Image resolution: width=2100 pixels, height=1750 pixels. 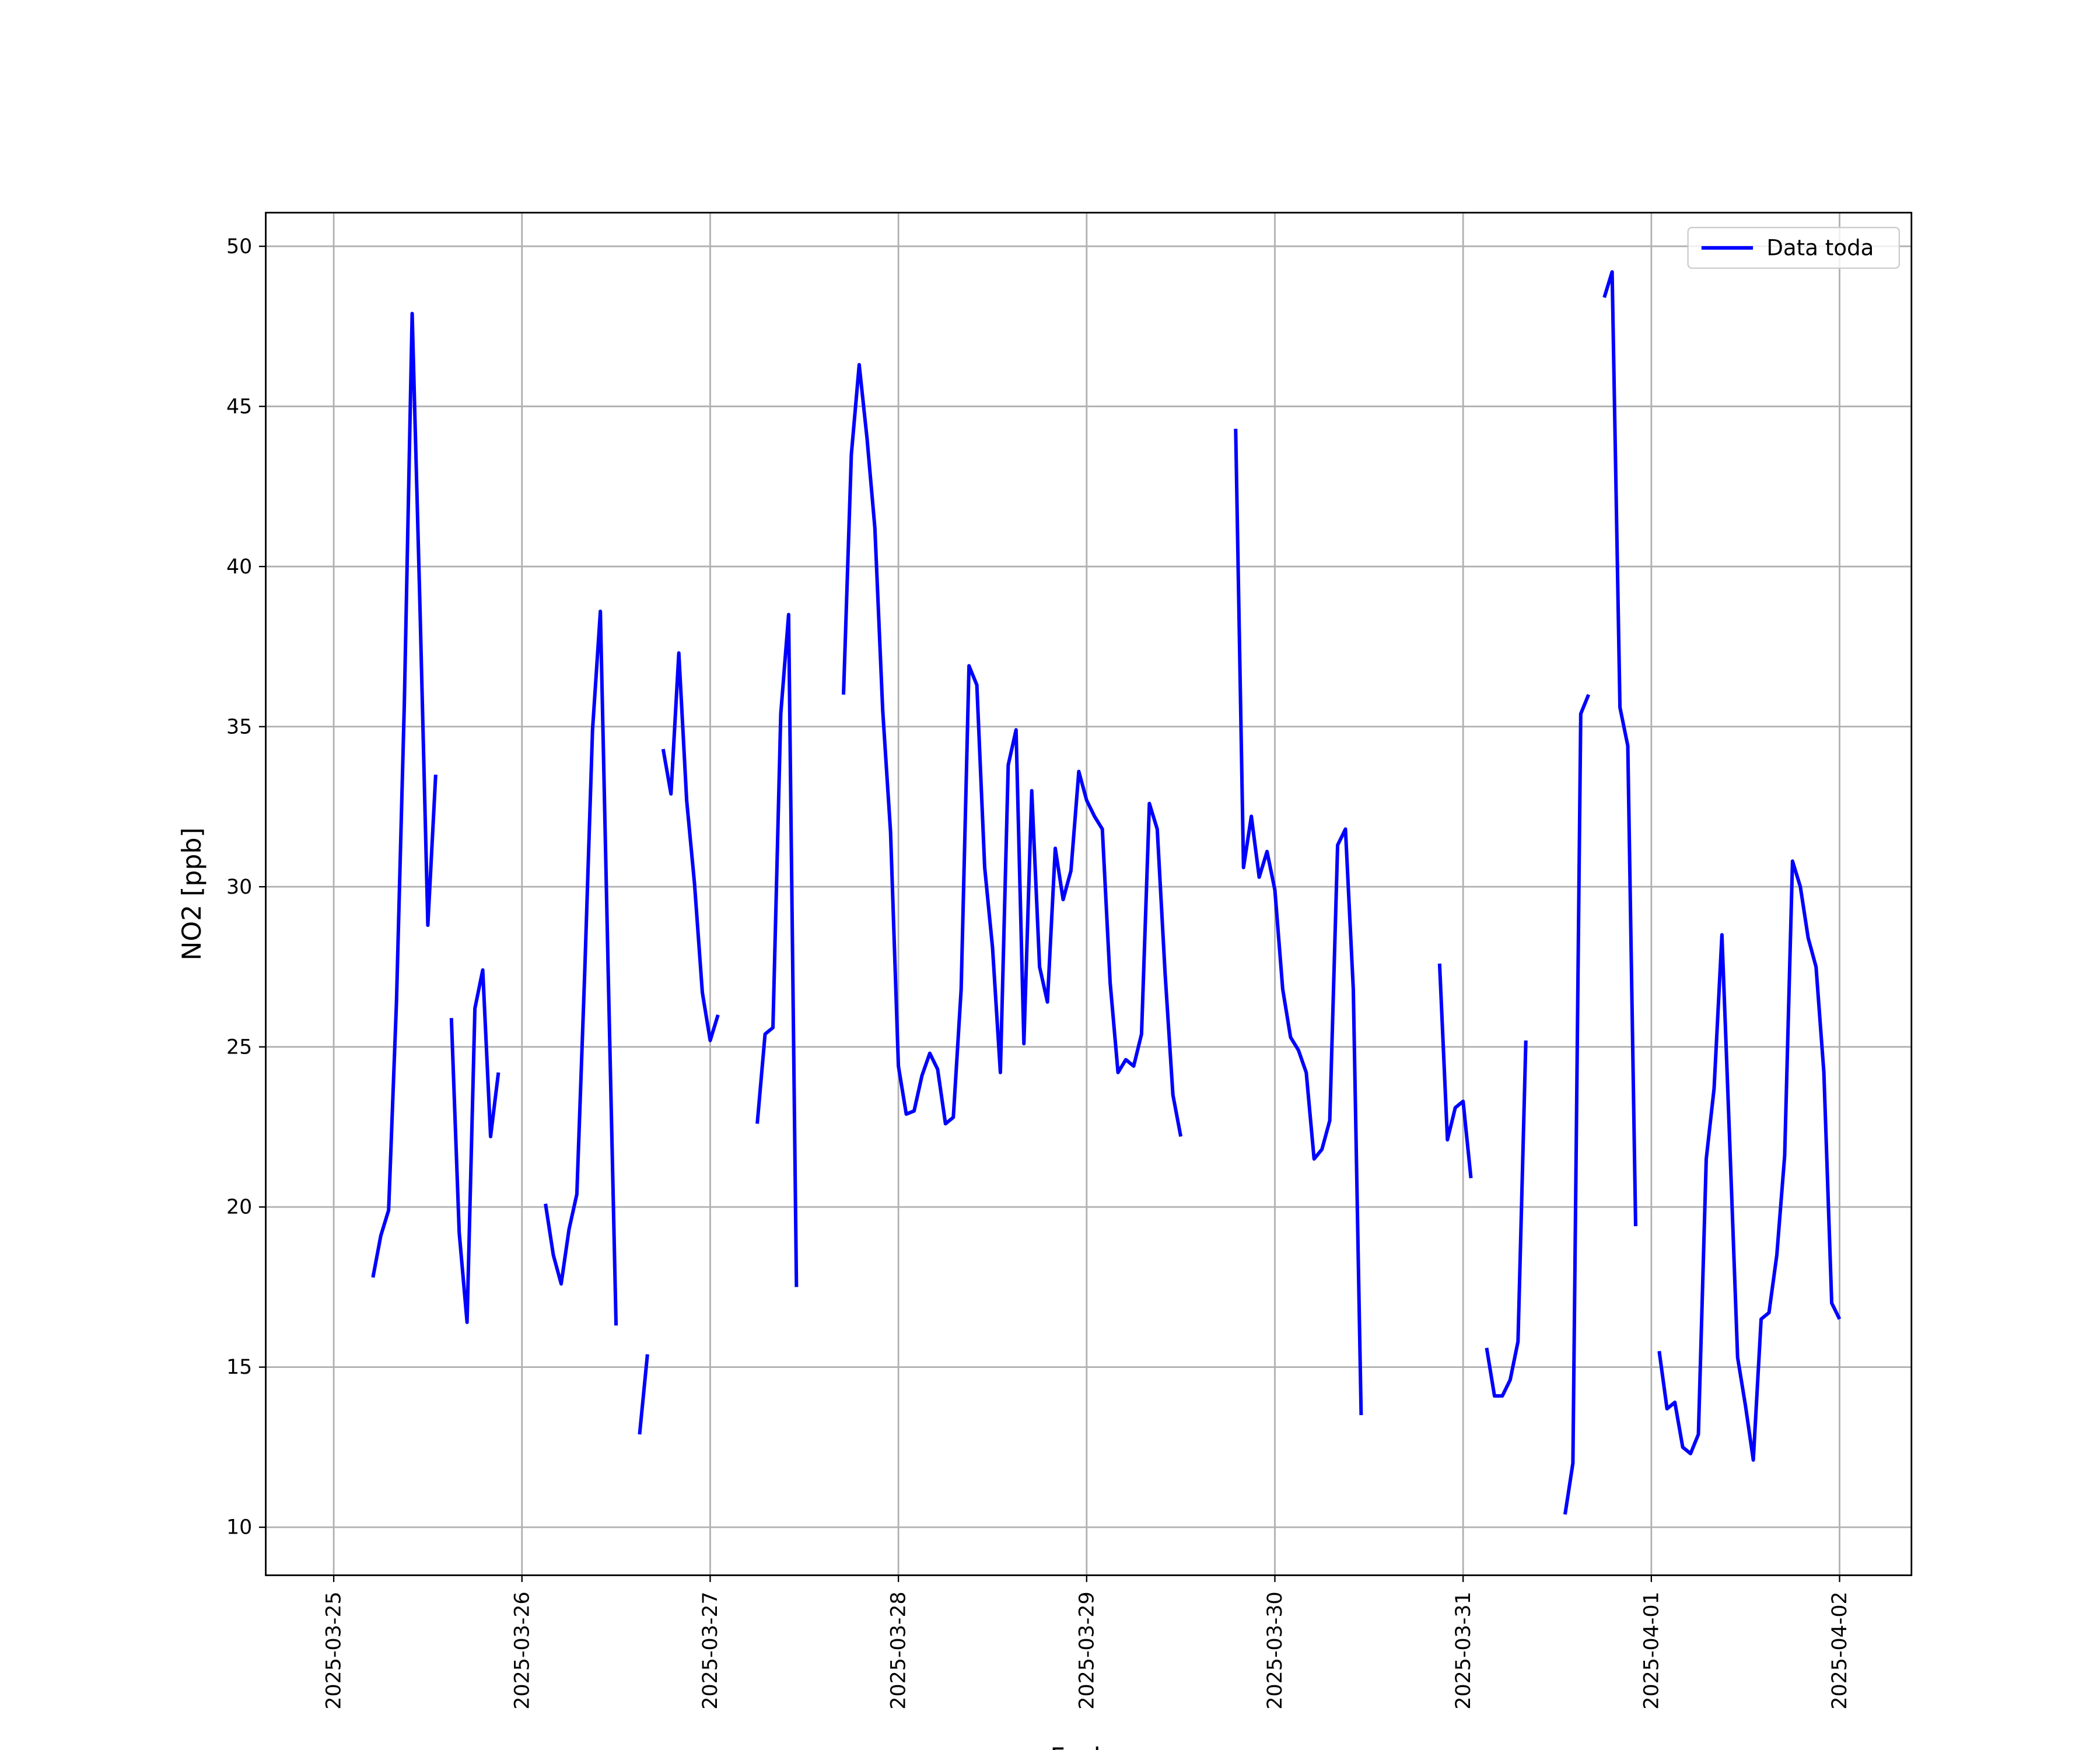 I want to click on legend-label: Data toda, so click(x=1820, y=249).